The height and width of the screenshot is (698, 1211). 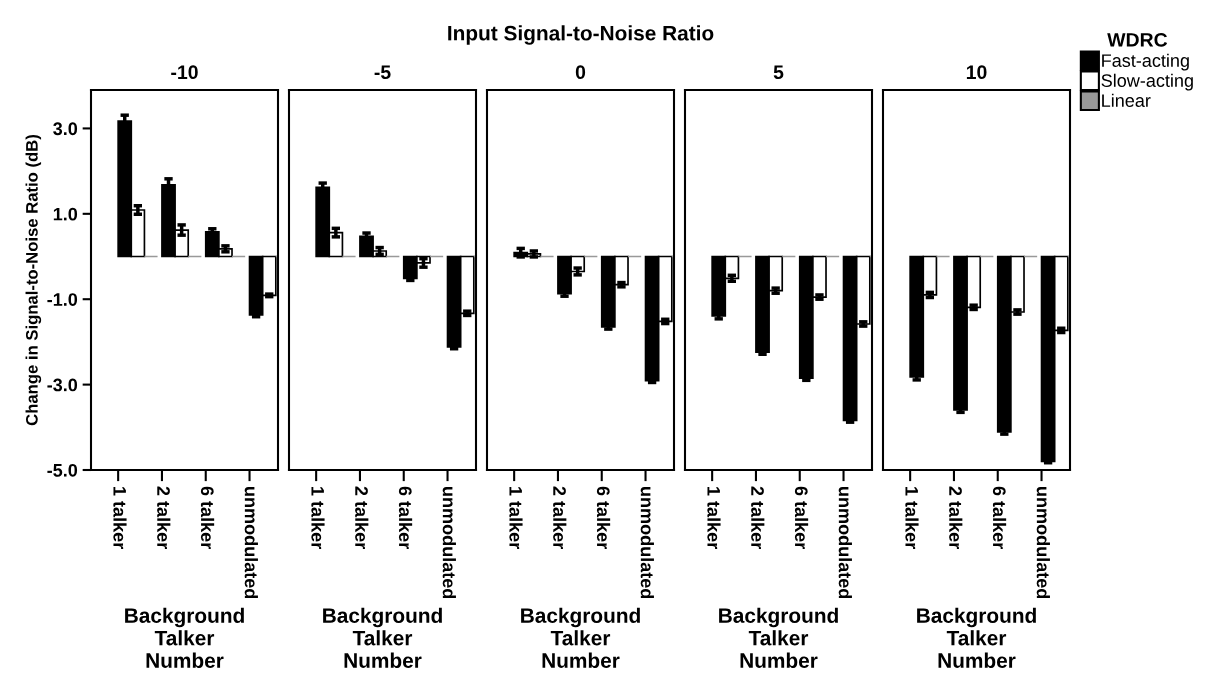 I want to click on chart-title: -10, so click(x=184, y=72).